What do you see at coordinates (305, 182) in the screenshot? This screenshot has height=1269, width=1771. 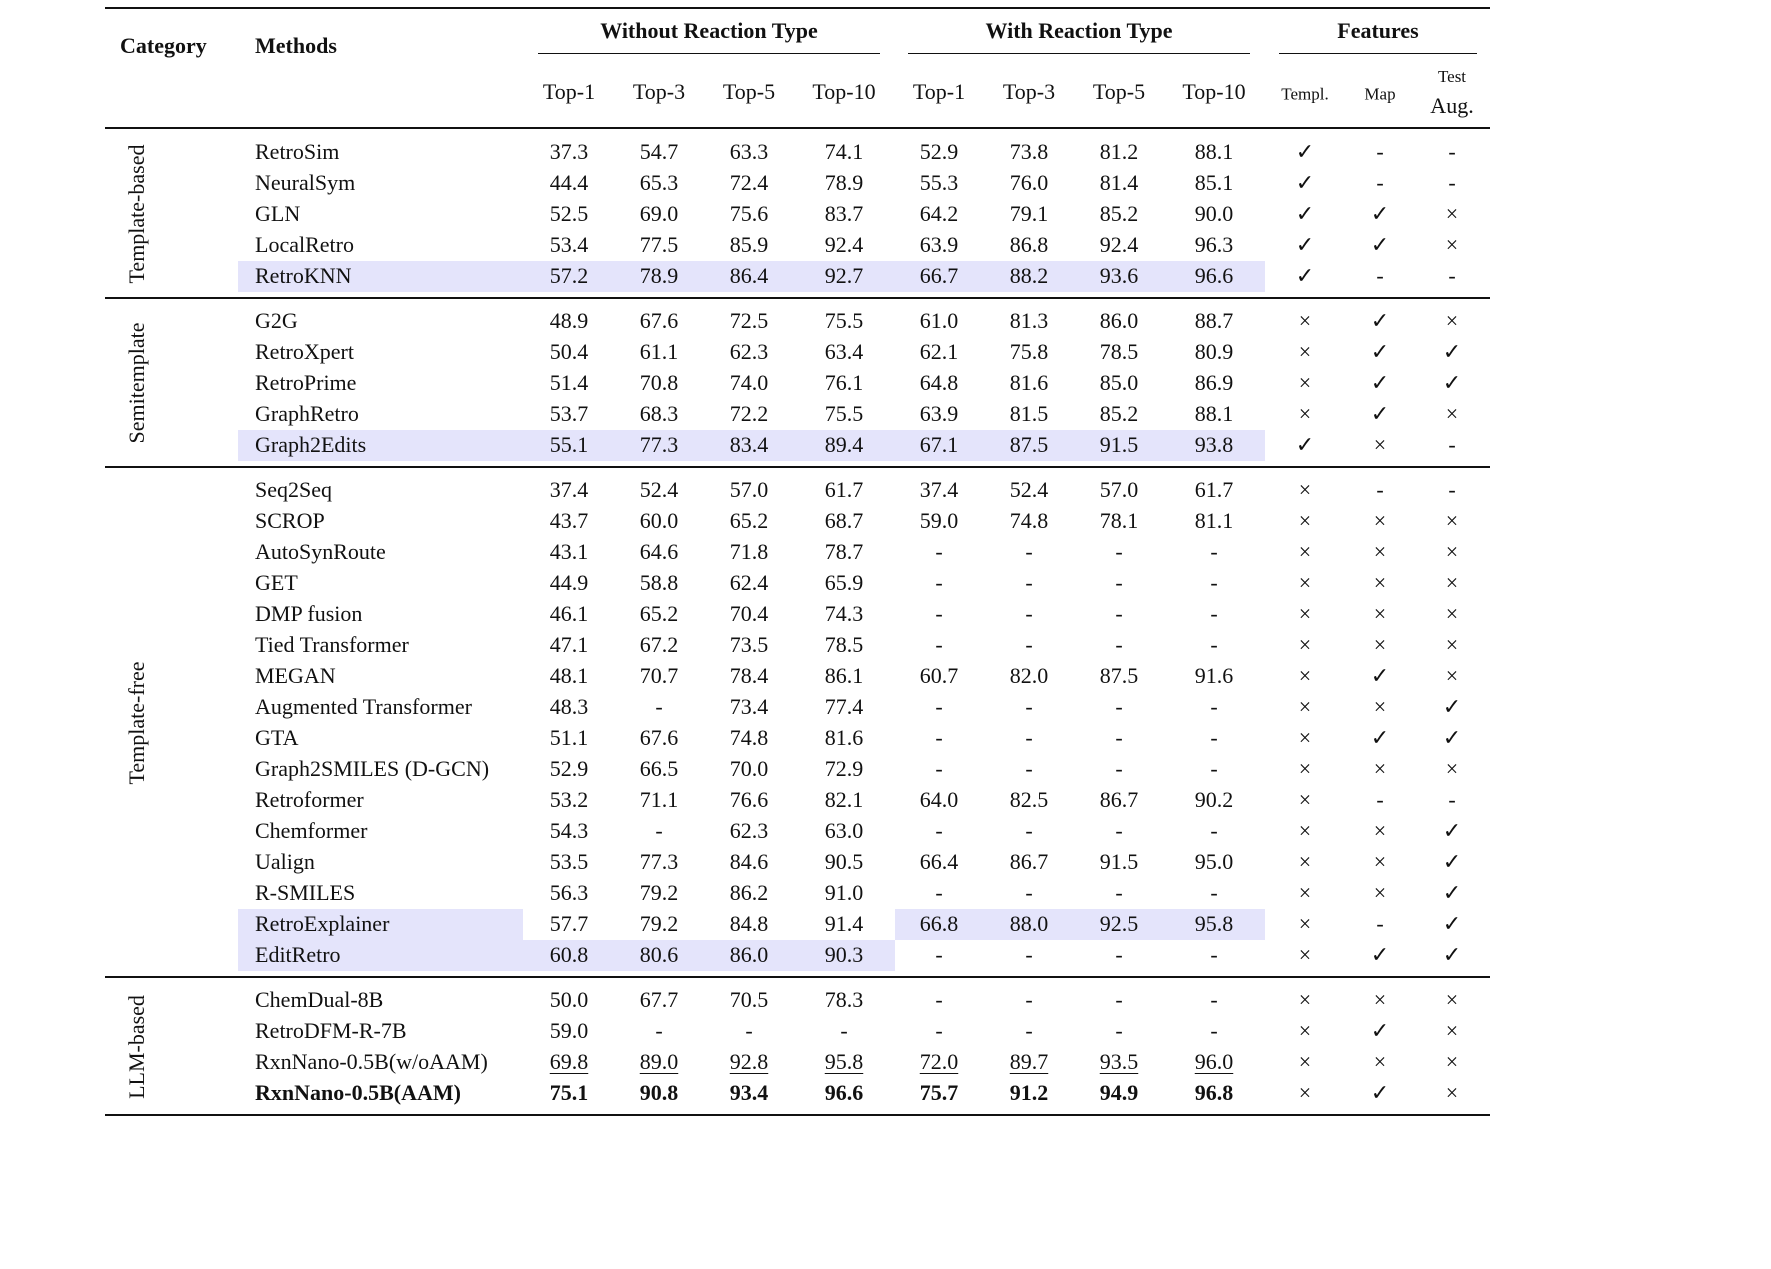 I see `method-name: NeuralSym` at bounding box center [305, 182].